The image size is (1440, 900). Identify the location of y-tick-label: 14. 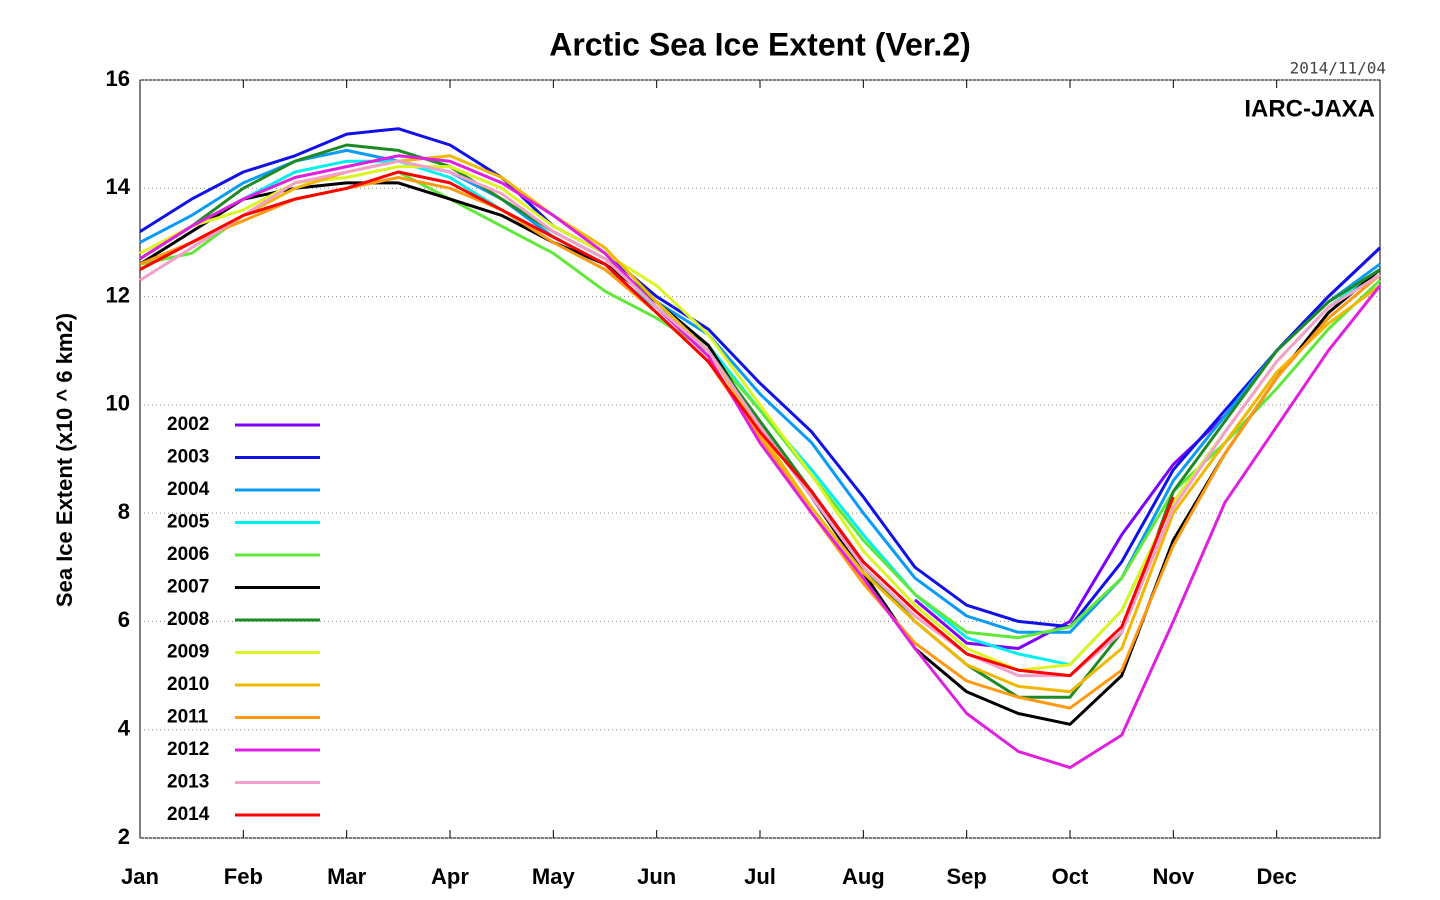
(118, 186).